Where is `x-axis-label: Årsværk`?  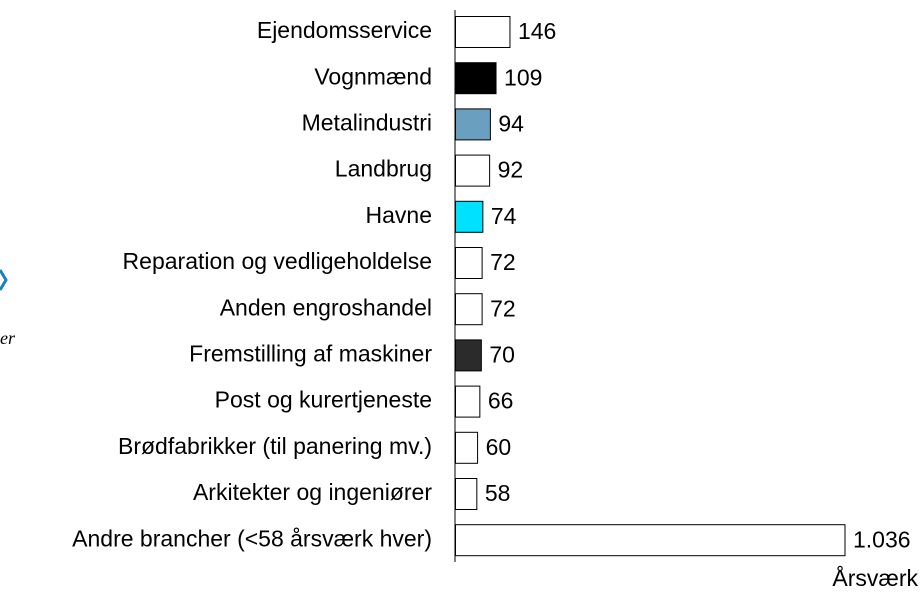
x-axis-label: Årsværk is located at coordinates (875, 577).